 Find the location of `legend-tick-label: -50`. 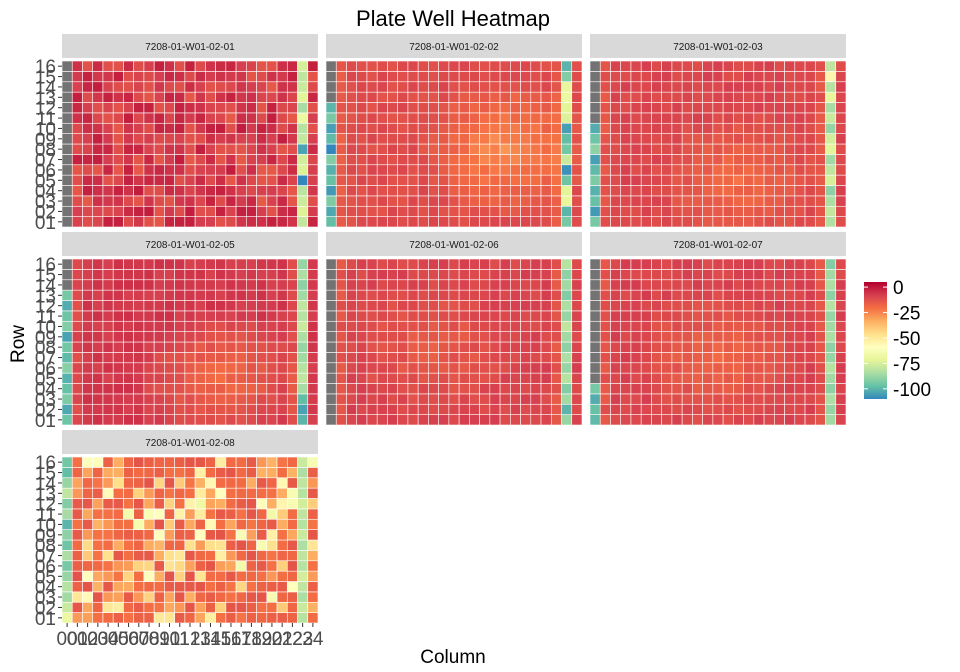

legend-tick-label: -50 is located at coordinates (906, 339).